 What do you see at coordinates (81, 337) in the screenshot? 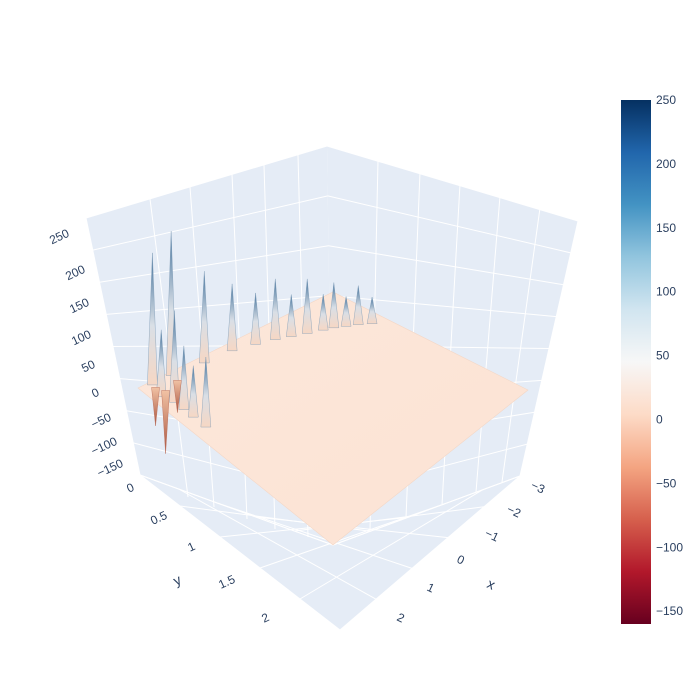
I see `z-tick-label: 100` at bounding box center [81, 337].